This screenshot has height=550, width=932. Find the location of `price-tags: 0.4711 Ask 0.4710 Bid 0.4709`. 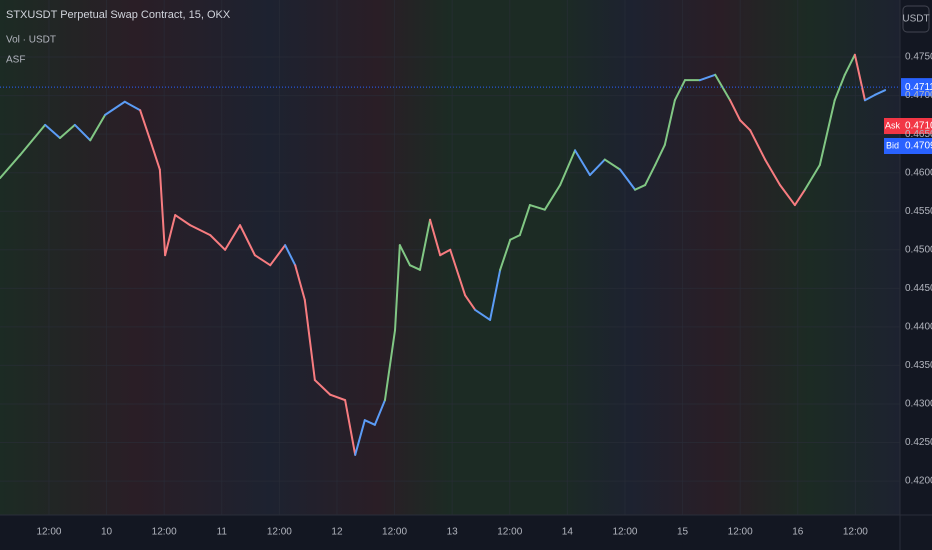

price-tags: 0.4711 Ask 0.4710 Bid 0.4709 is located at coordinates (466, 116).